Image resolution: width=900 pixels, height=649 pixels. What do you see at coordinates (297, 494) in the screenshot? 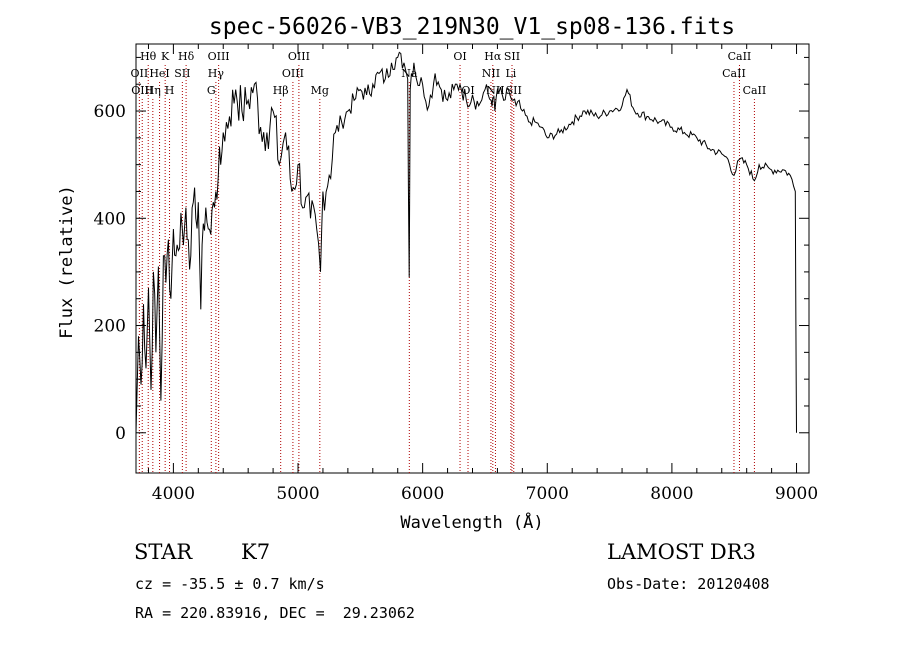
I see `x-tick-label-1: 5000` at bounding box center [297, 494].